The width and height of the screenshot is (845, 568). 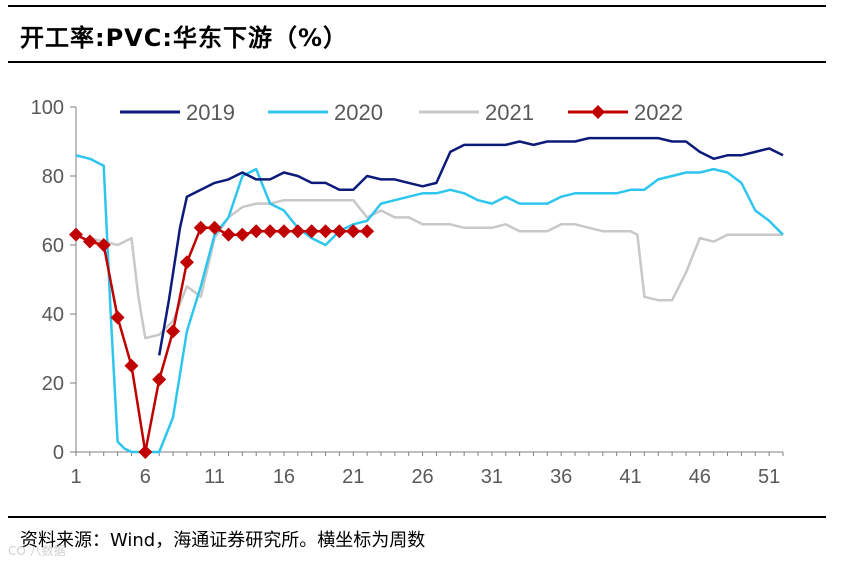 What do you see at coordinates (53, 384) in the screenshot?
I see `y-tick-label: 20` at bounding box center [53, 384].